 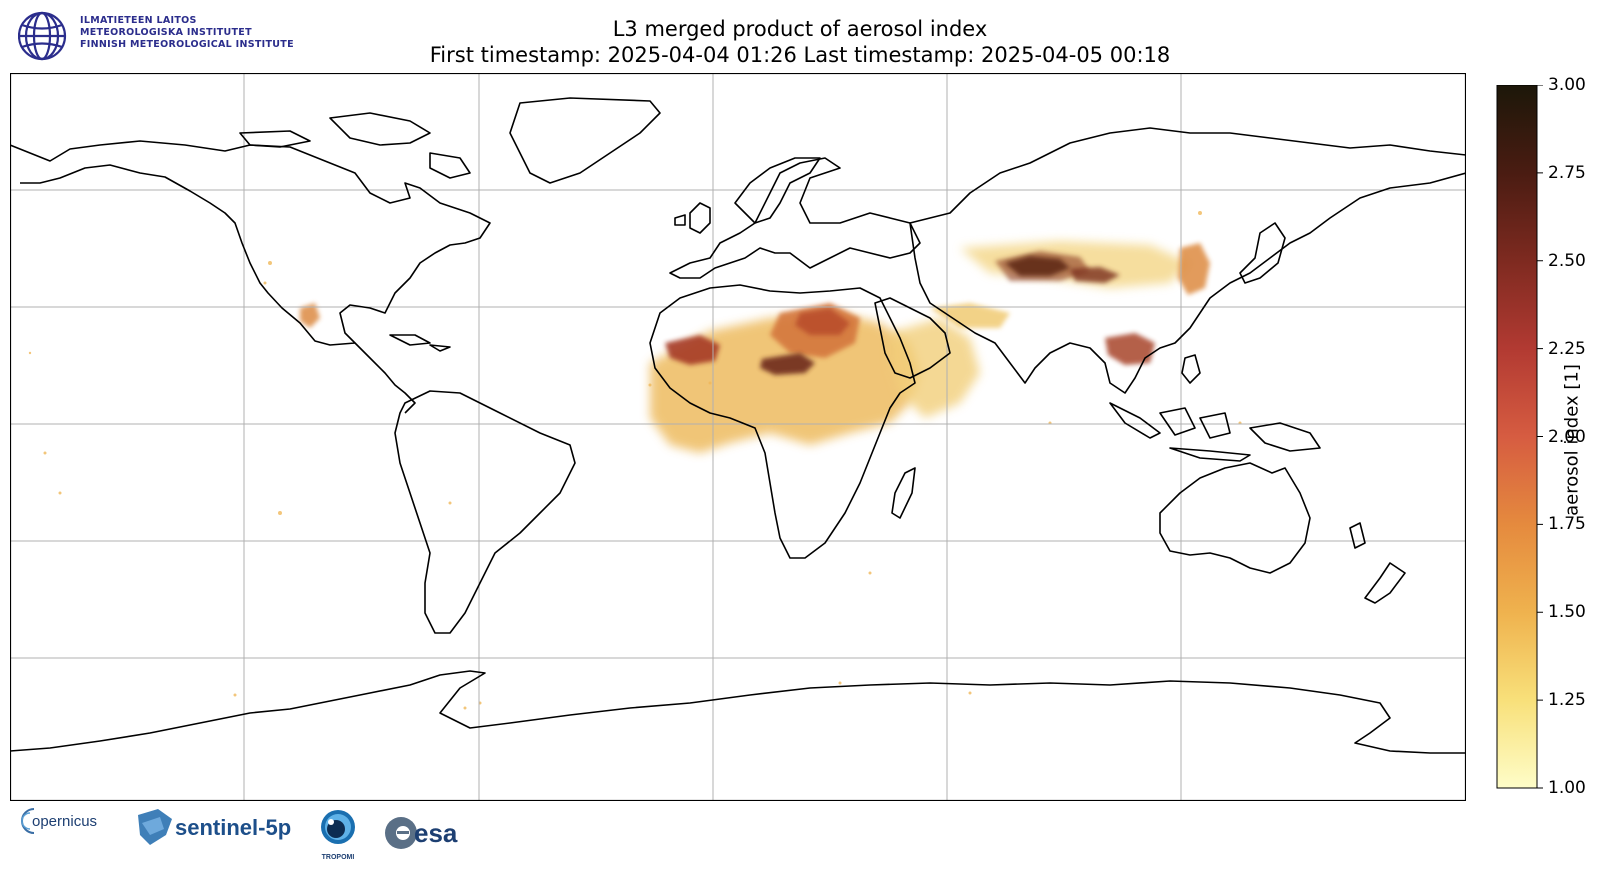 I want to click on colorbar, so click(x=1519, y=437).